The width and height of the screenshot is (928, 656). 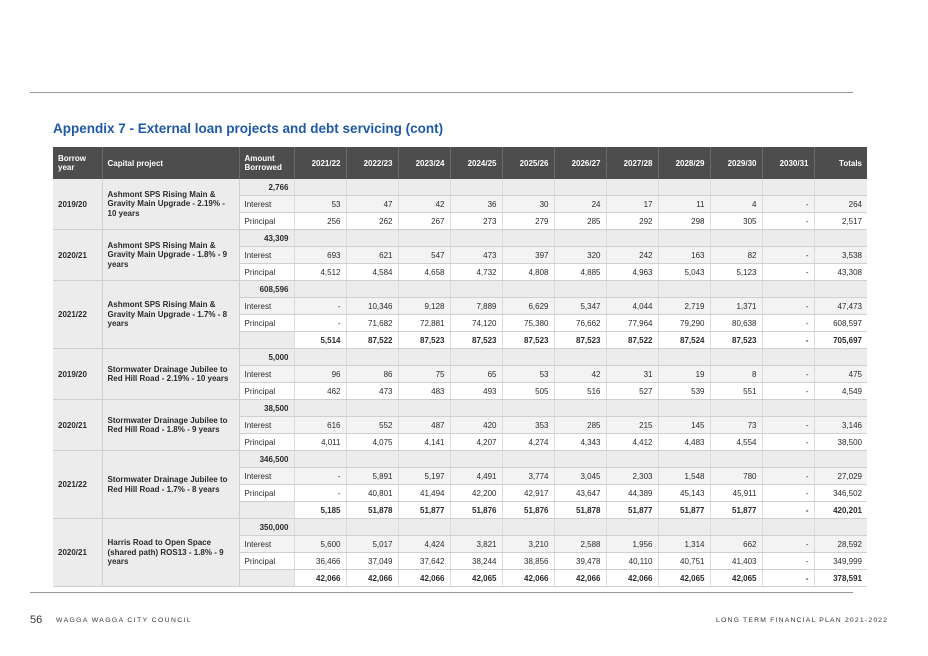 I want to click on total-value-cell: 87,522, so click(x=372, y=340).